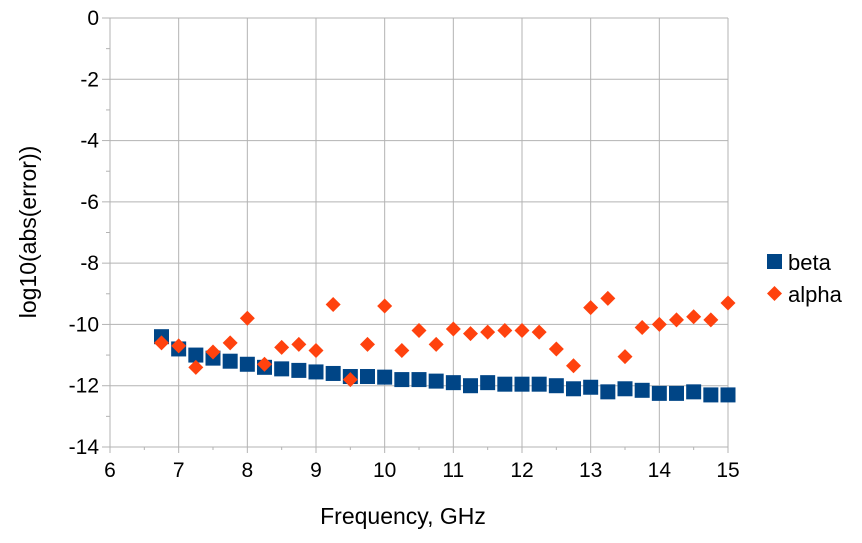  I want to click on x-axis-title: Frequency, GHz, so click(403, 516).